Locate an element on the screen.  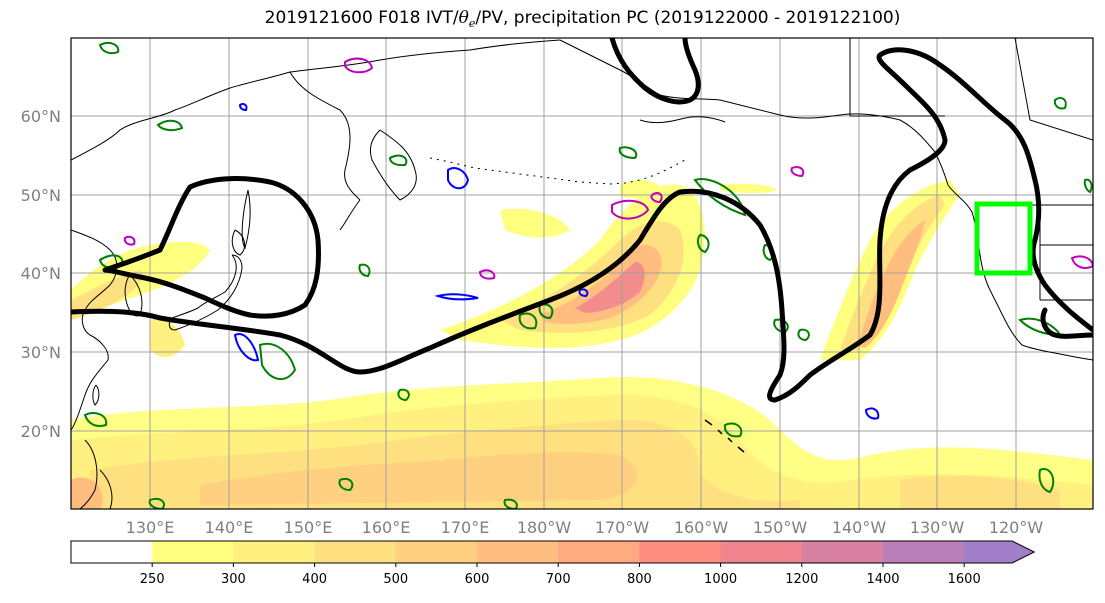
lat-label-40: 40°N is located at coordinates (41, 273).